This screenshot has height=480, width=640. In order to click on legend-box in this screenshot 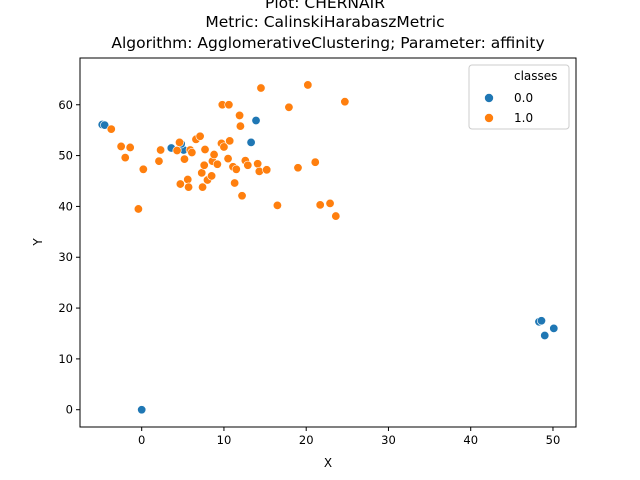, I will do `click(519, 97)`.